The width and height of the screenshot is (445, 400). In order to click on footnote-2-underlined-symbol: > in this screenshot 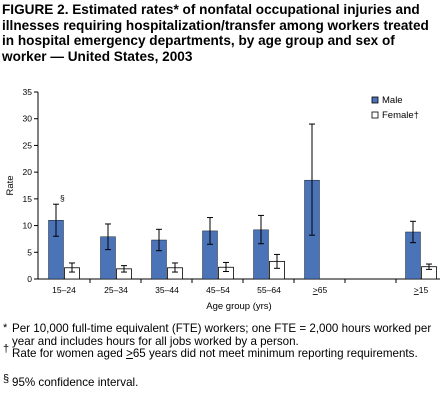, I will do `click(129, 353)`.